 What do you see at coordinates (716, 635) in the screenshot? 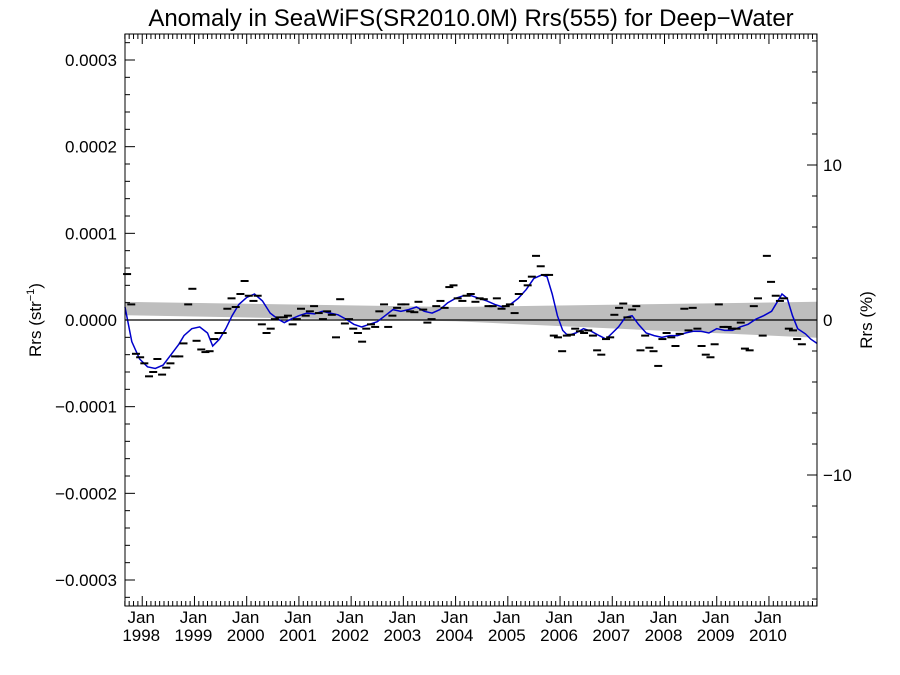
I see `x-tick-year-label: 2009` at bounding box center [716, 635].